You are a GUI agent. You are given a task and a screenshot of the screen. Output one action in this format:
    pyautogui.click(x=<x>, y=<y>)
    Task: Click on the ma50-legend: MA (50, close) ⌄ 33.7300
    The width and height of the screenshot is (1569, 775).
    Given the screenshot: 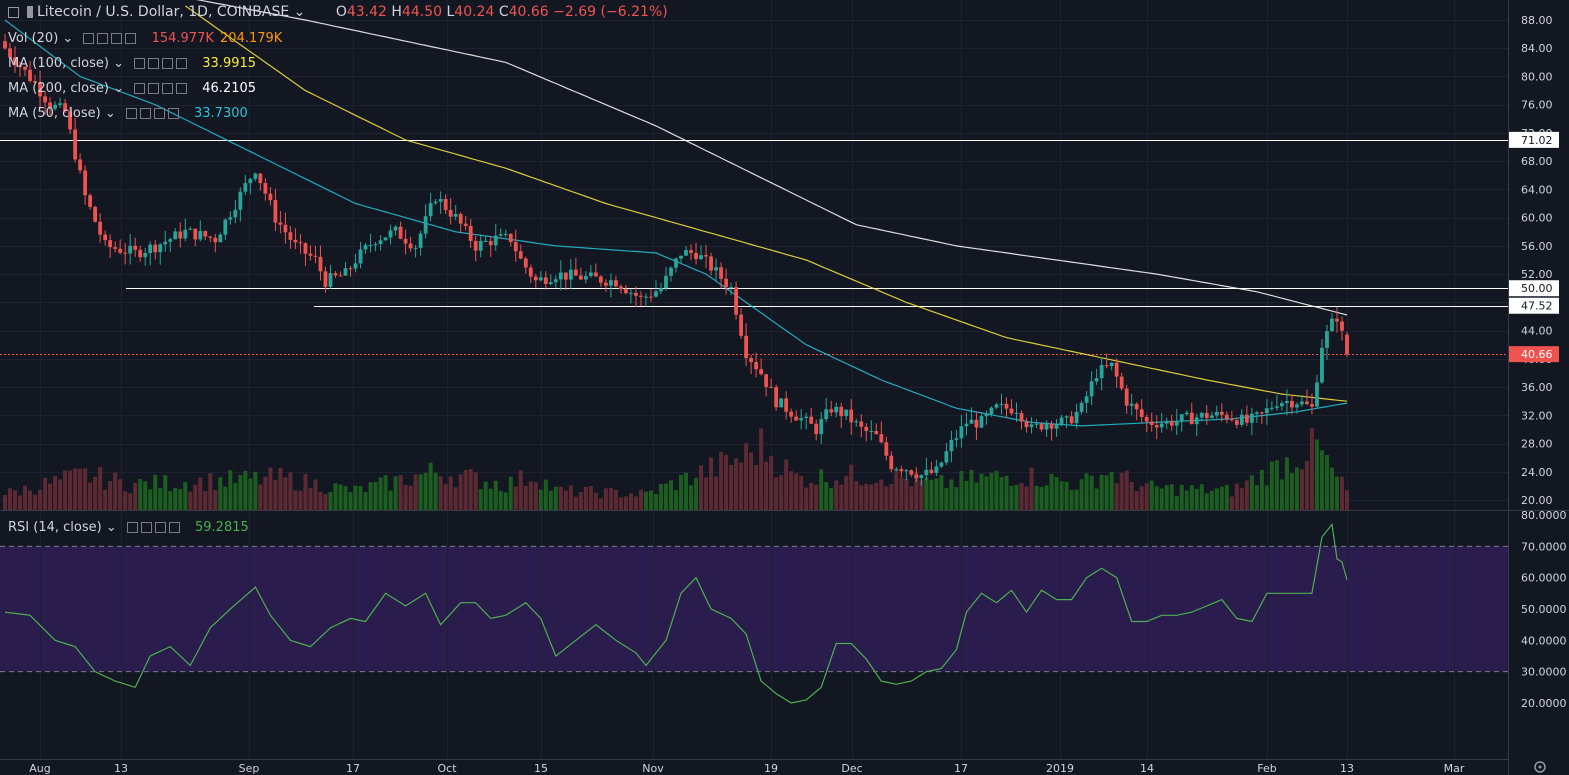 What is the action you would take?
    pyautogui.click(x=124, y=113)
    